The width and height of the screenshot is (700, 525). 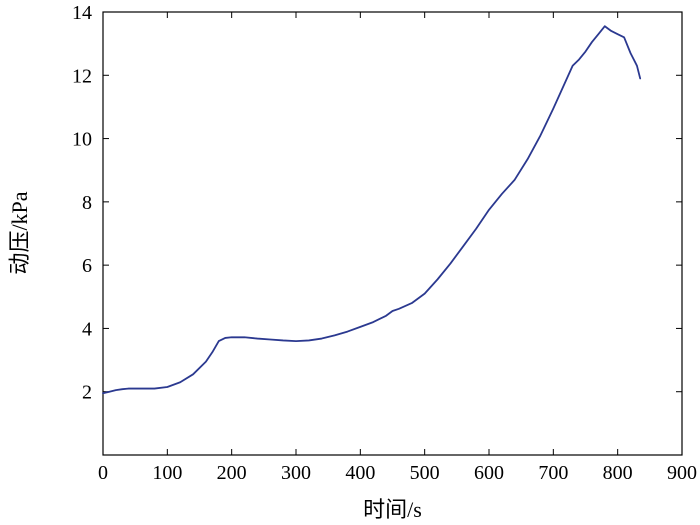 What do you see at coordinates (392, 509) in the screenshot?
I see `x-axis-label: 时间/s` at bounding box center [392, 509].